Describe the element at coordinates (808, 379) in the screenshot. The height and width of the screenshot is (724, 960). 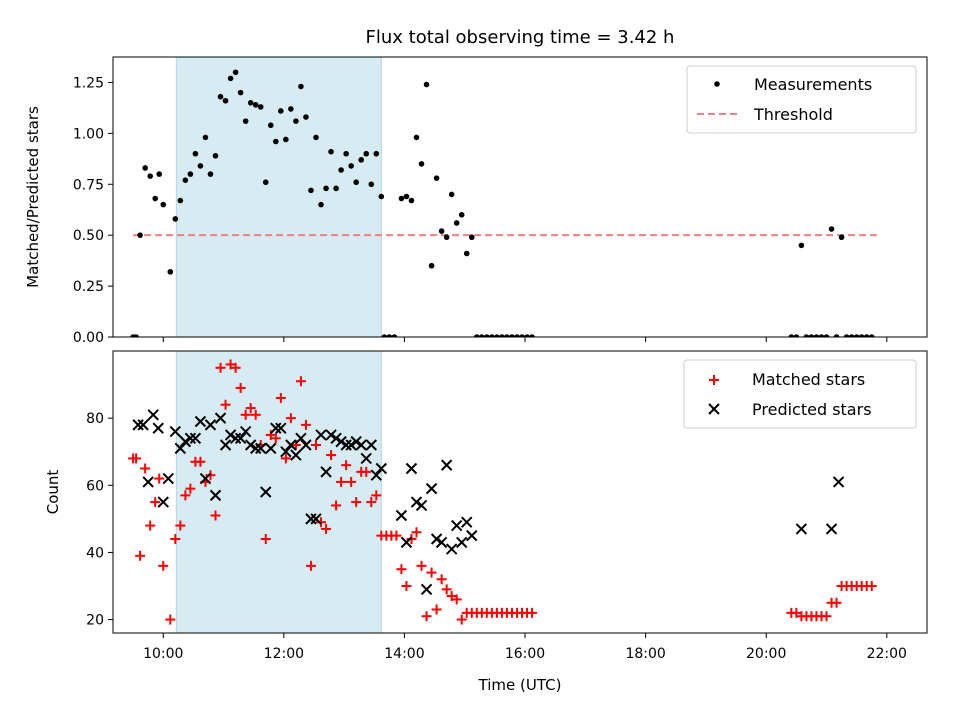
I see `legend-matched-label: Matched stars` at that location.